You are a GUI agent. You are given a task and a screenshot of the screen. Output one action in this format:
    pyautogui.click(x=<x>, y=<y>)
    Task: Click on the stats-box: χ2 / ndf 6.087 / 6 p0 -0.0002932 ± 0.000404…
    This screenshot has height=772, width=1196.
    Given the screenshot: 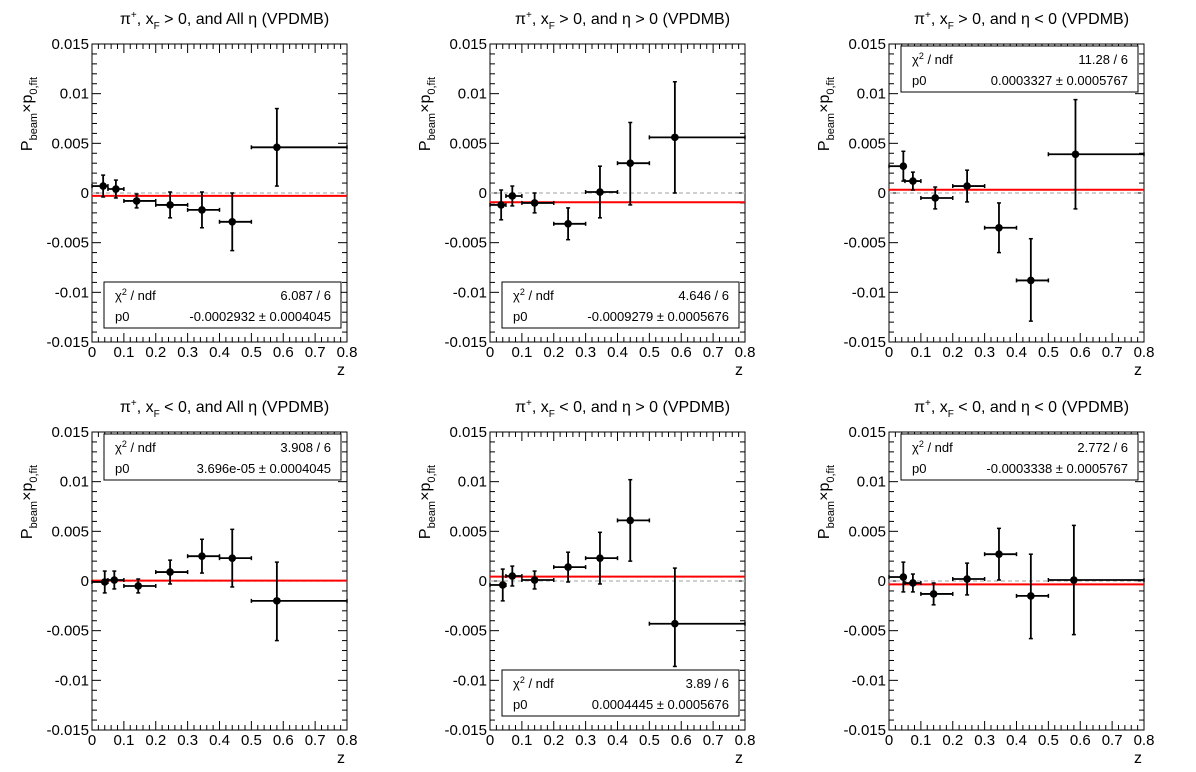 What is the action you would take?
    pyautogui.click(x=222, y=305)
    